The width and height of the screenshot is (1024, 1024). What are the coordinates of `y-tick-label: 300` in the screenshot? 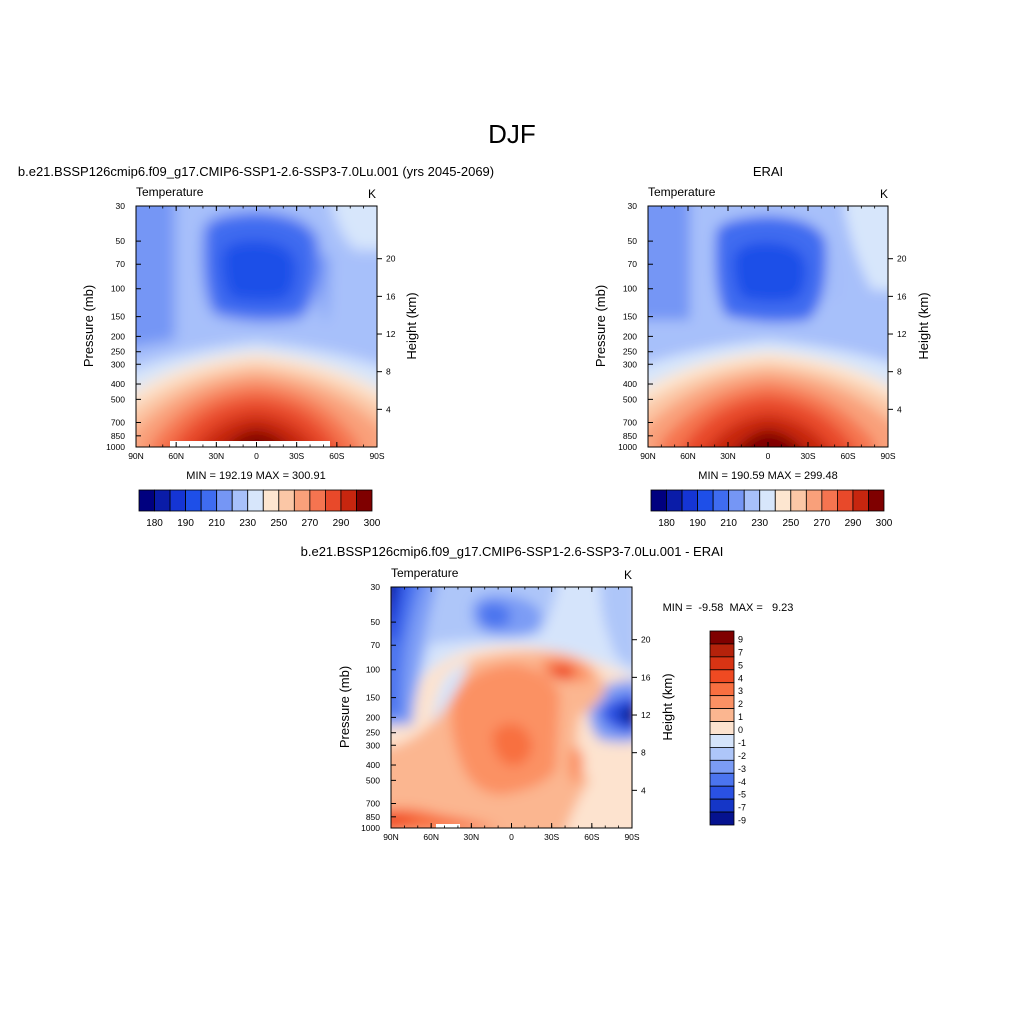 It's located at (118, 364).